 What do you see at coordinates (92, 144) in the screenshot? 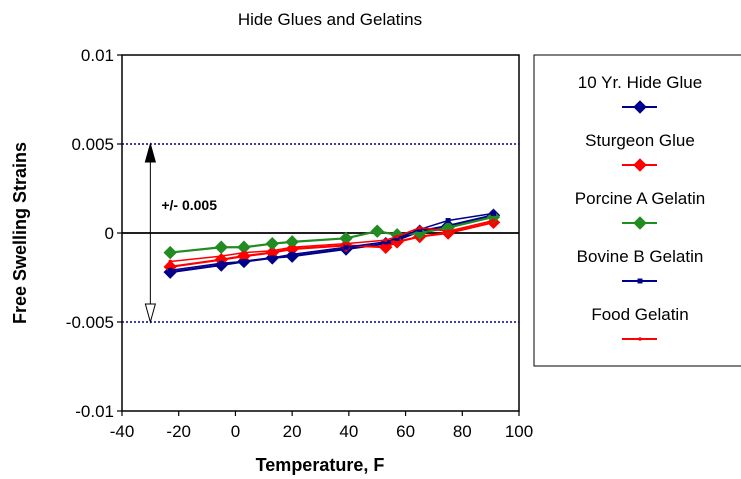
I see `y-tick-label-3: 0.005` at bounding box center [92, 144].